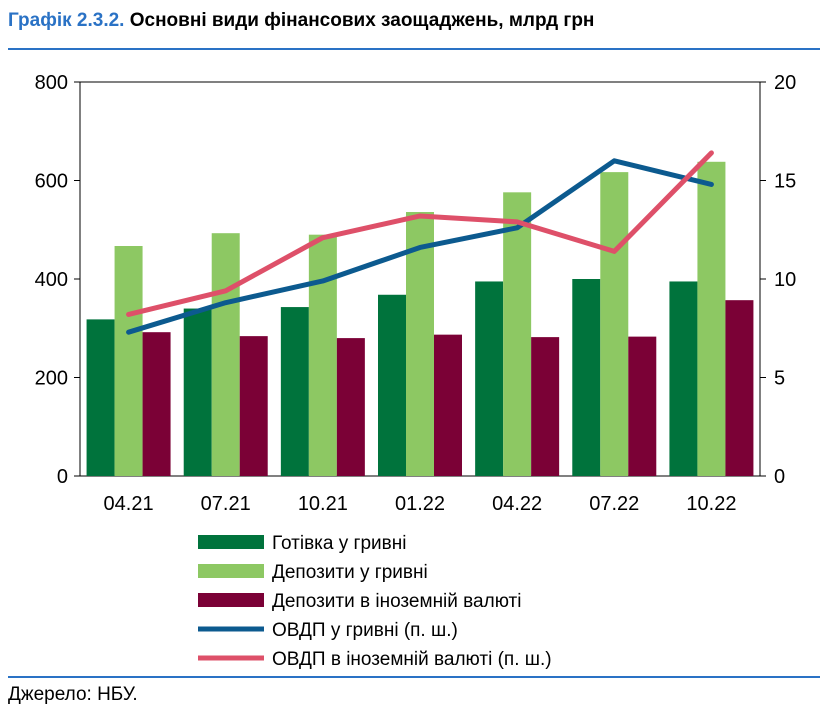 Image resolution: width=834 pixels, height=721 pixels. I want to click on x-axis-tick-label: 01.22, so click(420, 504).